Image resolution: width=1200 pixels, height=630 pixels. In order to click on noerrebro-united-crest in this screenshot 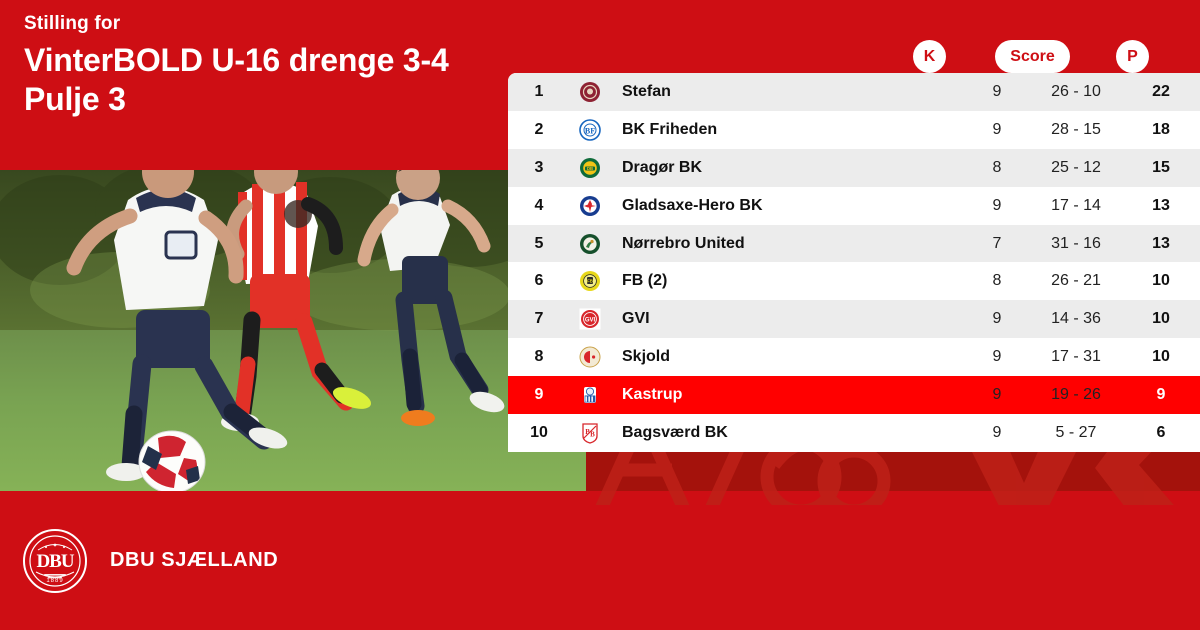, I will do `click(590, 244)`.